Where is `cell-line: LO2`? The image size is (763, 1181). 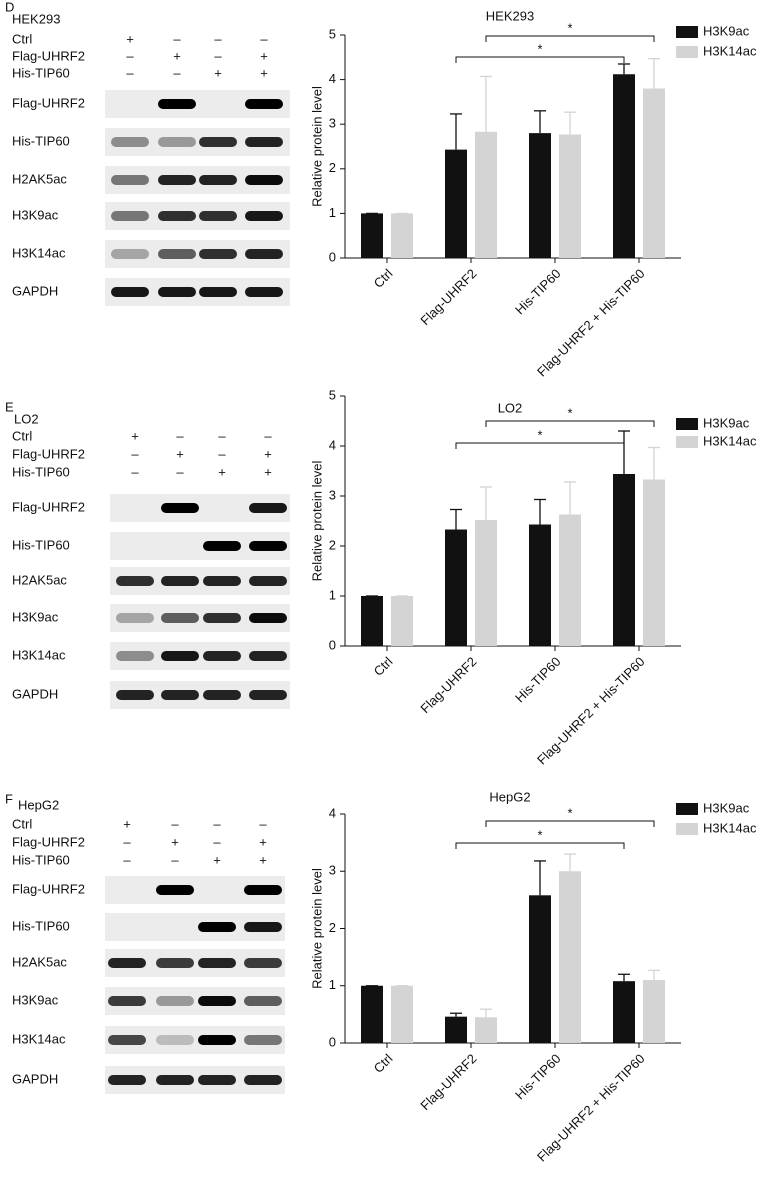 cell-line: LO2 is located at coordinates (26, 418).